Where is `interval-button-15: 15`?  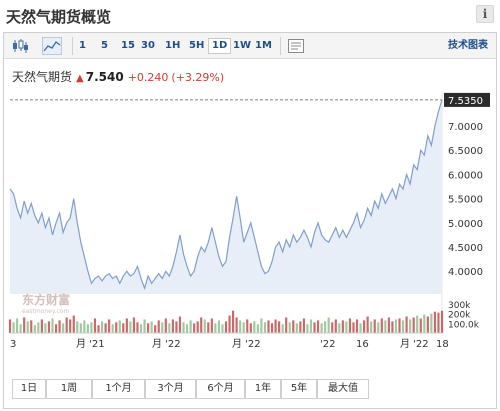
interval-button-15: 15 is located at coordinates (128, 45).